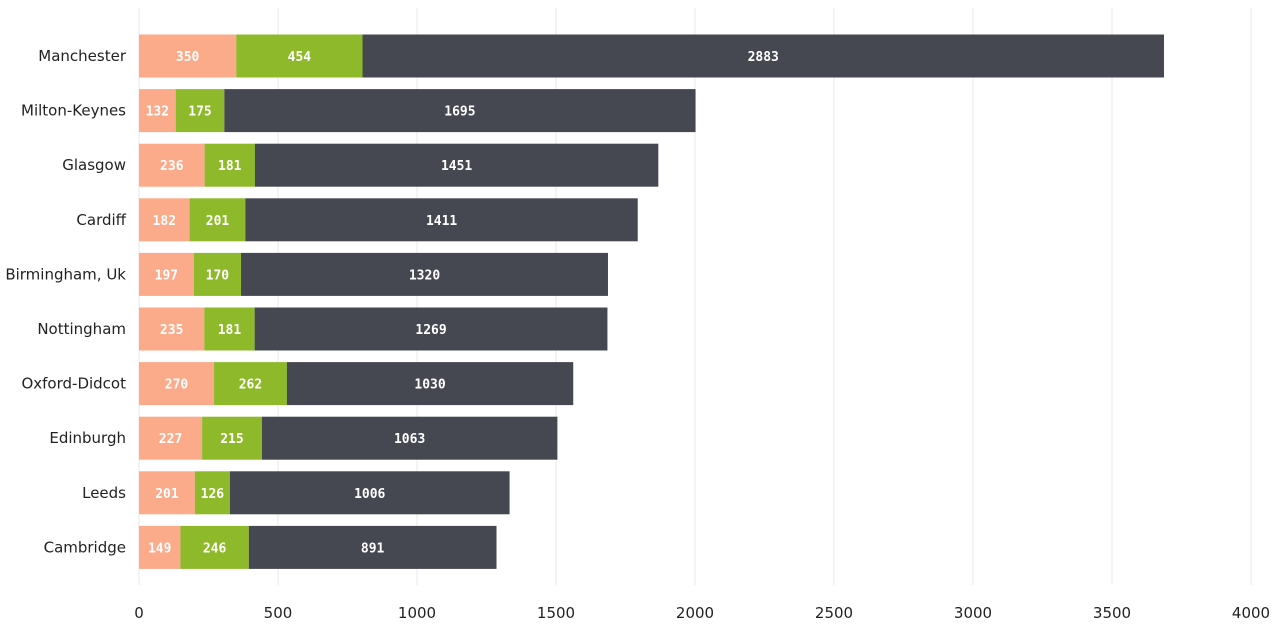 This screenshot has width=1285, height=628. I want to click on bar-label-cardiff-segment-2: 201, so click(218, 221).